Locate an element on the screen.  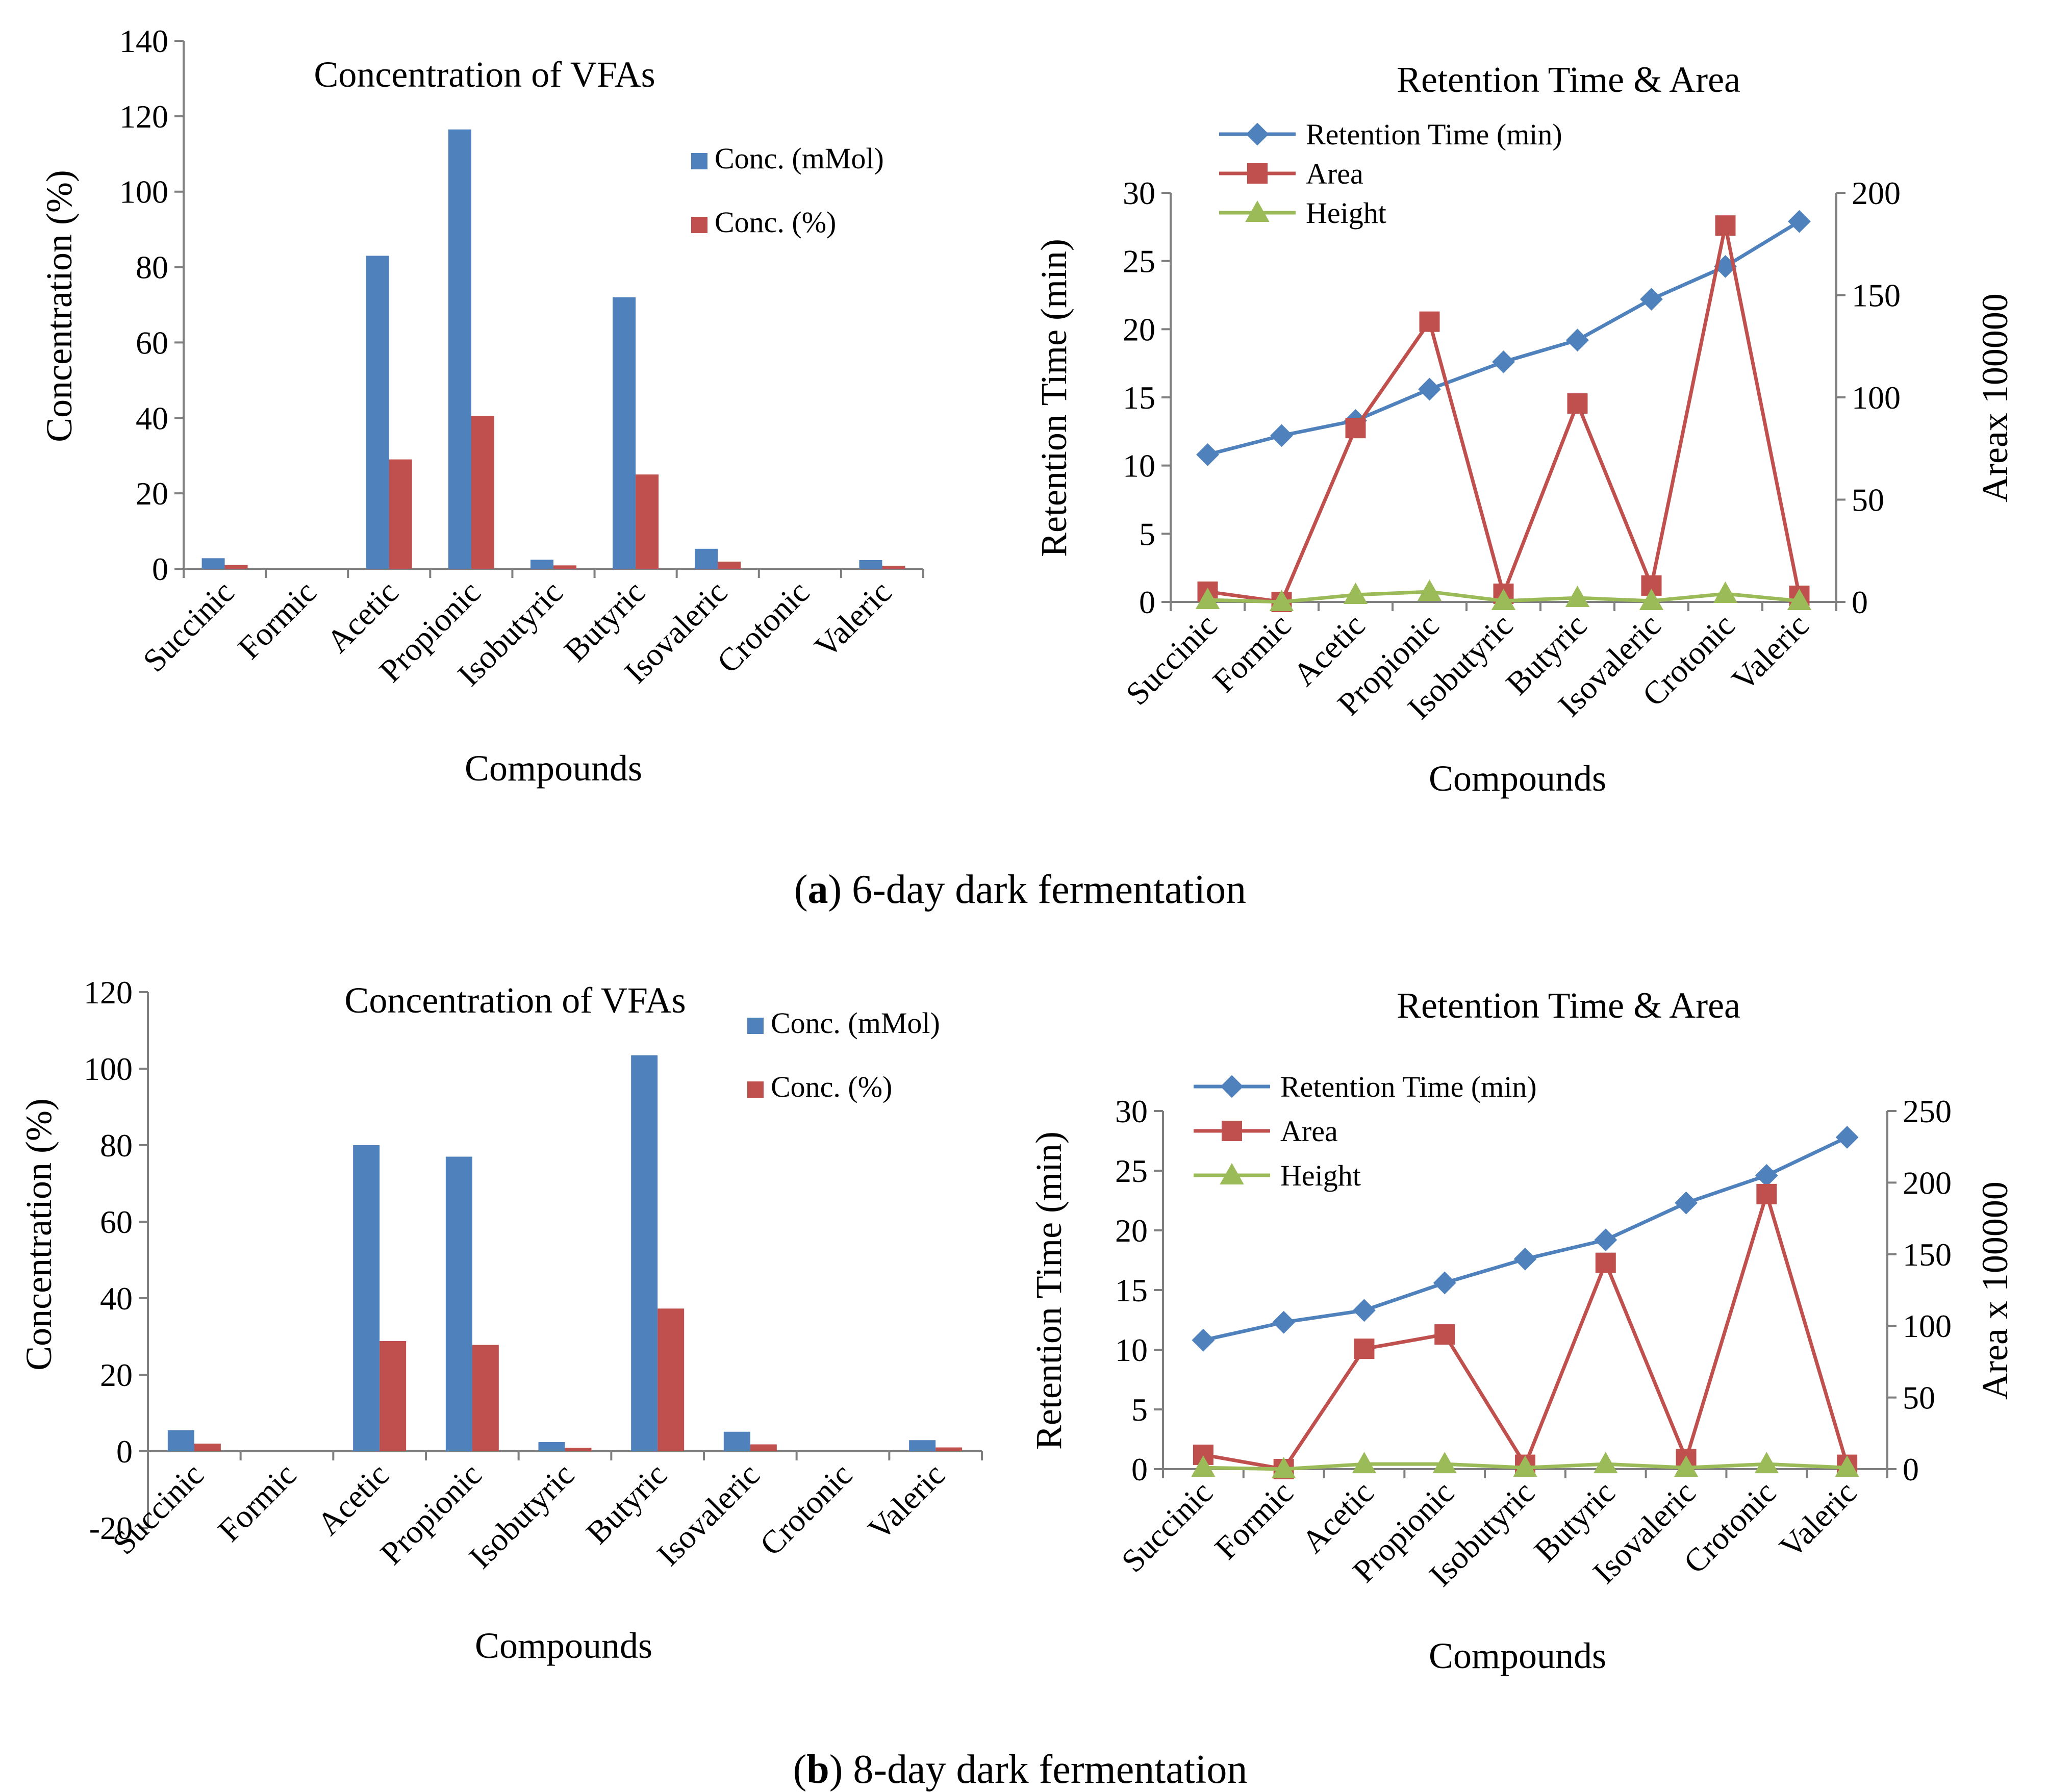
a-line-ytick-right-label-200: 200 is located at coordinates (1876, 193).